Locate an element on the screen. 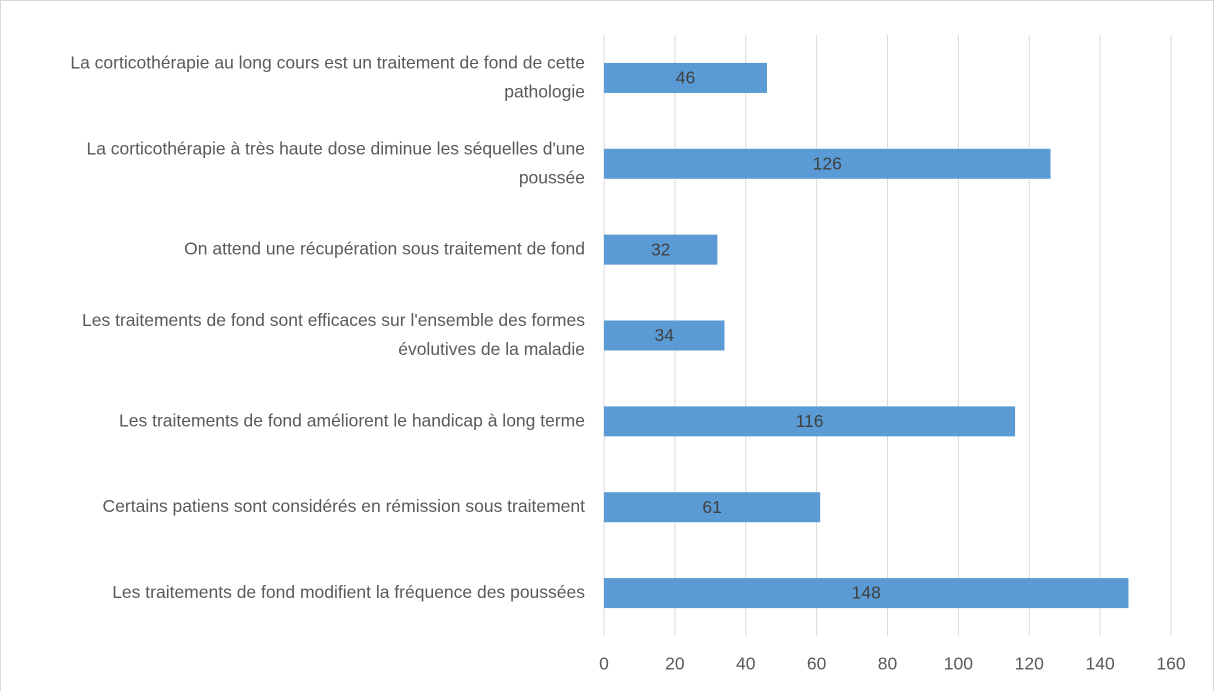  data-label: 61 is located at coordinates (711, 507).